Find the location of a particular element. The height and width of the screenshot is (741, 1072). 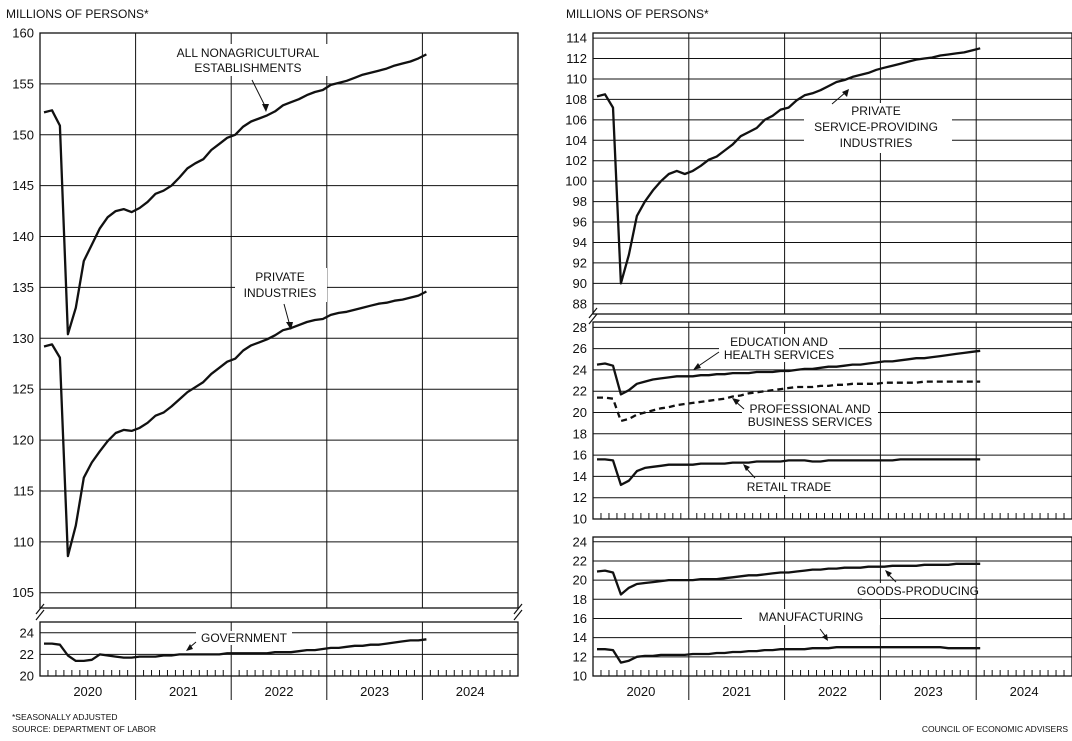

y-tick-label: 140 is located at coordinates (23, 236).